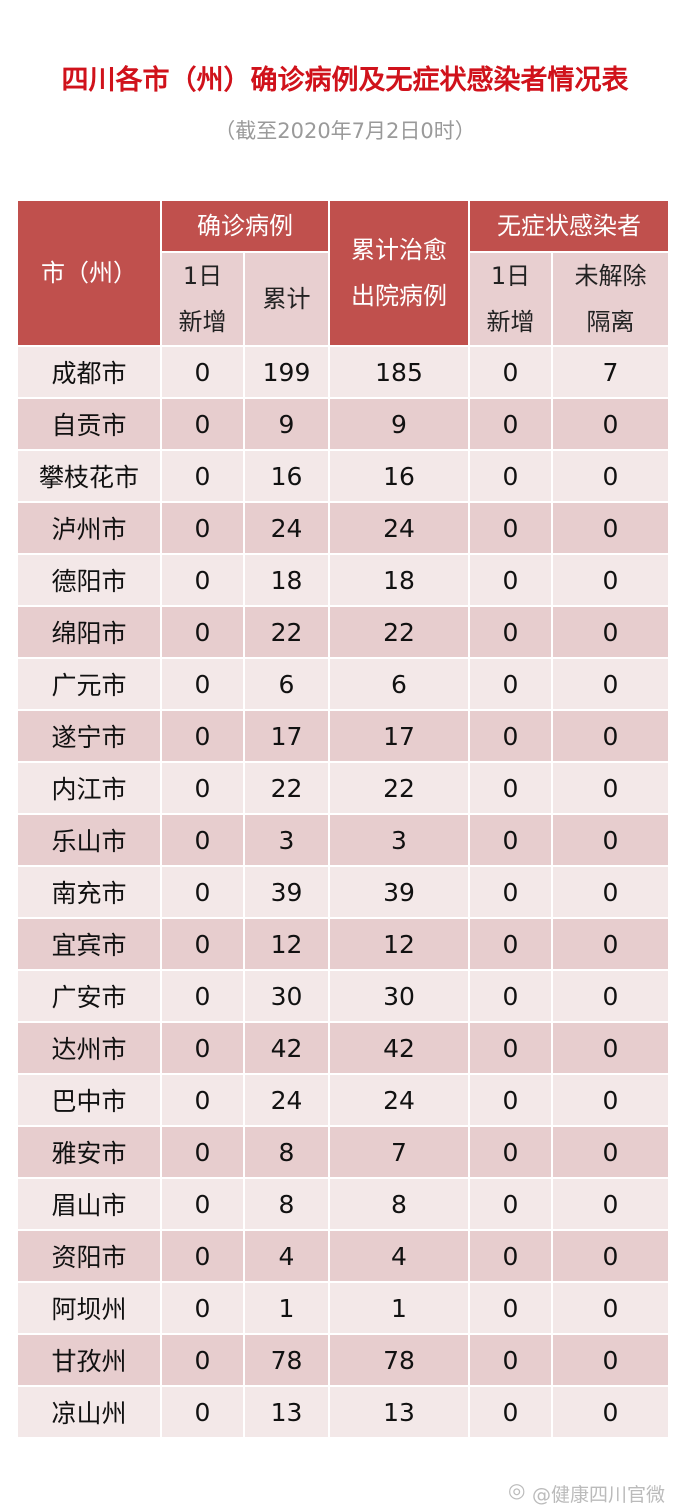  I want to click on cell-asym-isolation: 7, so click(610, 372).